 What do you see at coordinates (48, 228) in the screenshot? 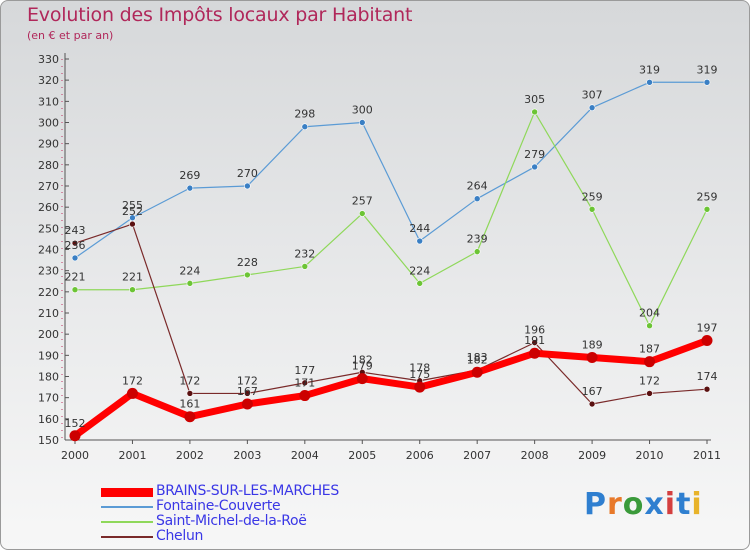
I see `y-tick-label: 250` at bounding box center [48, 228].